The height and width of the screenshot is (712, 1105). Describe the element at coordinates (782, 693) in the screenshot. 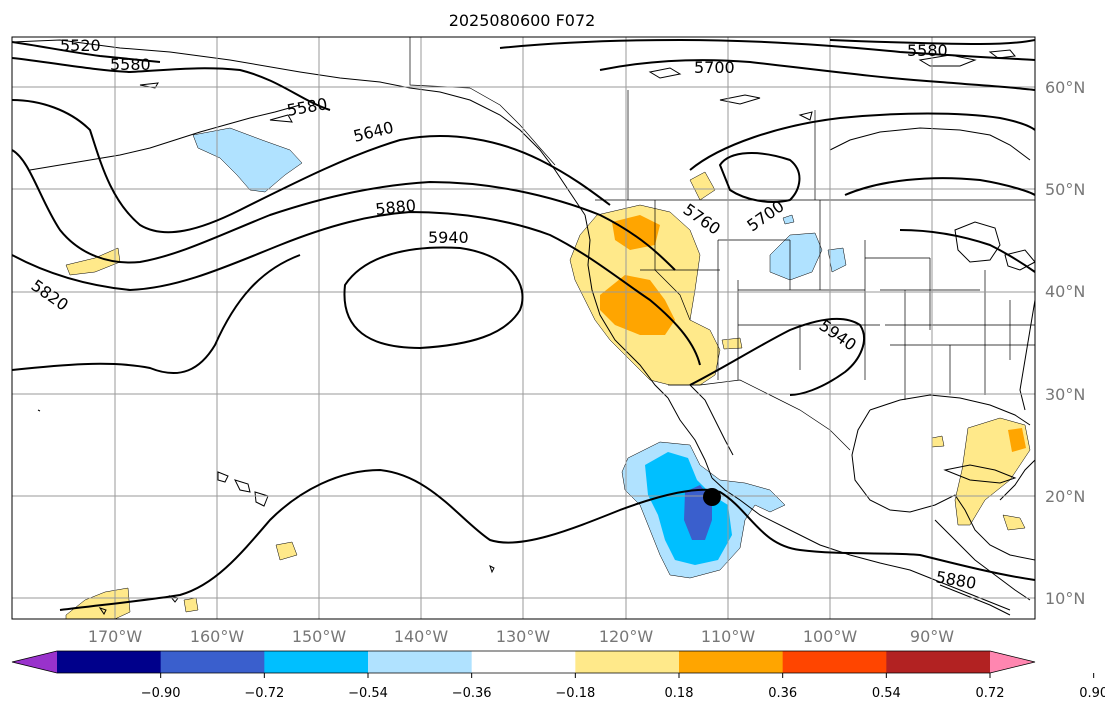

I see `colorbar-tick-label: 0.36` at that location.